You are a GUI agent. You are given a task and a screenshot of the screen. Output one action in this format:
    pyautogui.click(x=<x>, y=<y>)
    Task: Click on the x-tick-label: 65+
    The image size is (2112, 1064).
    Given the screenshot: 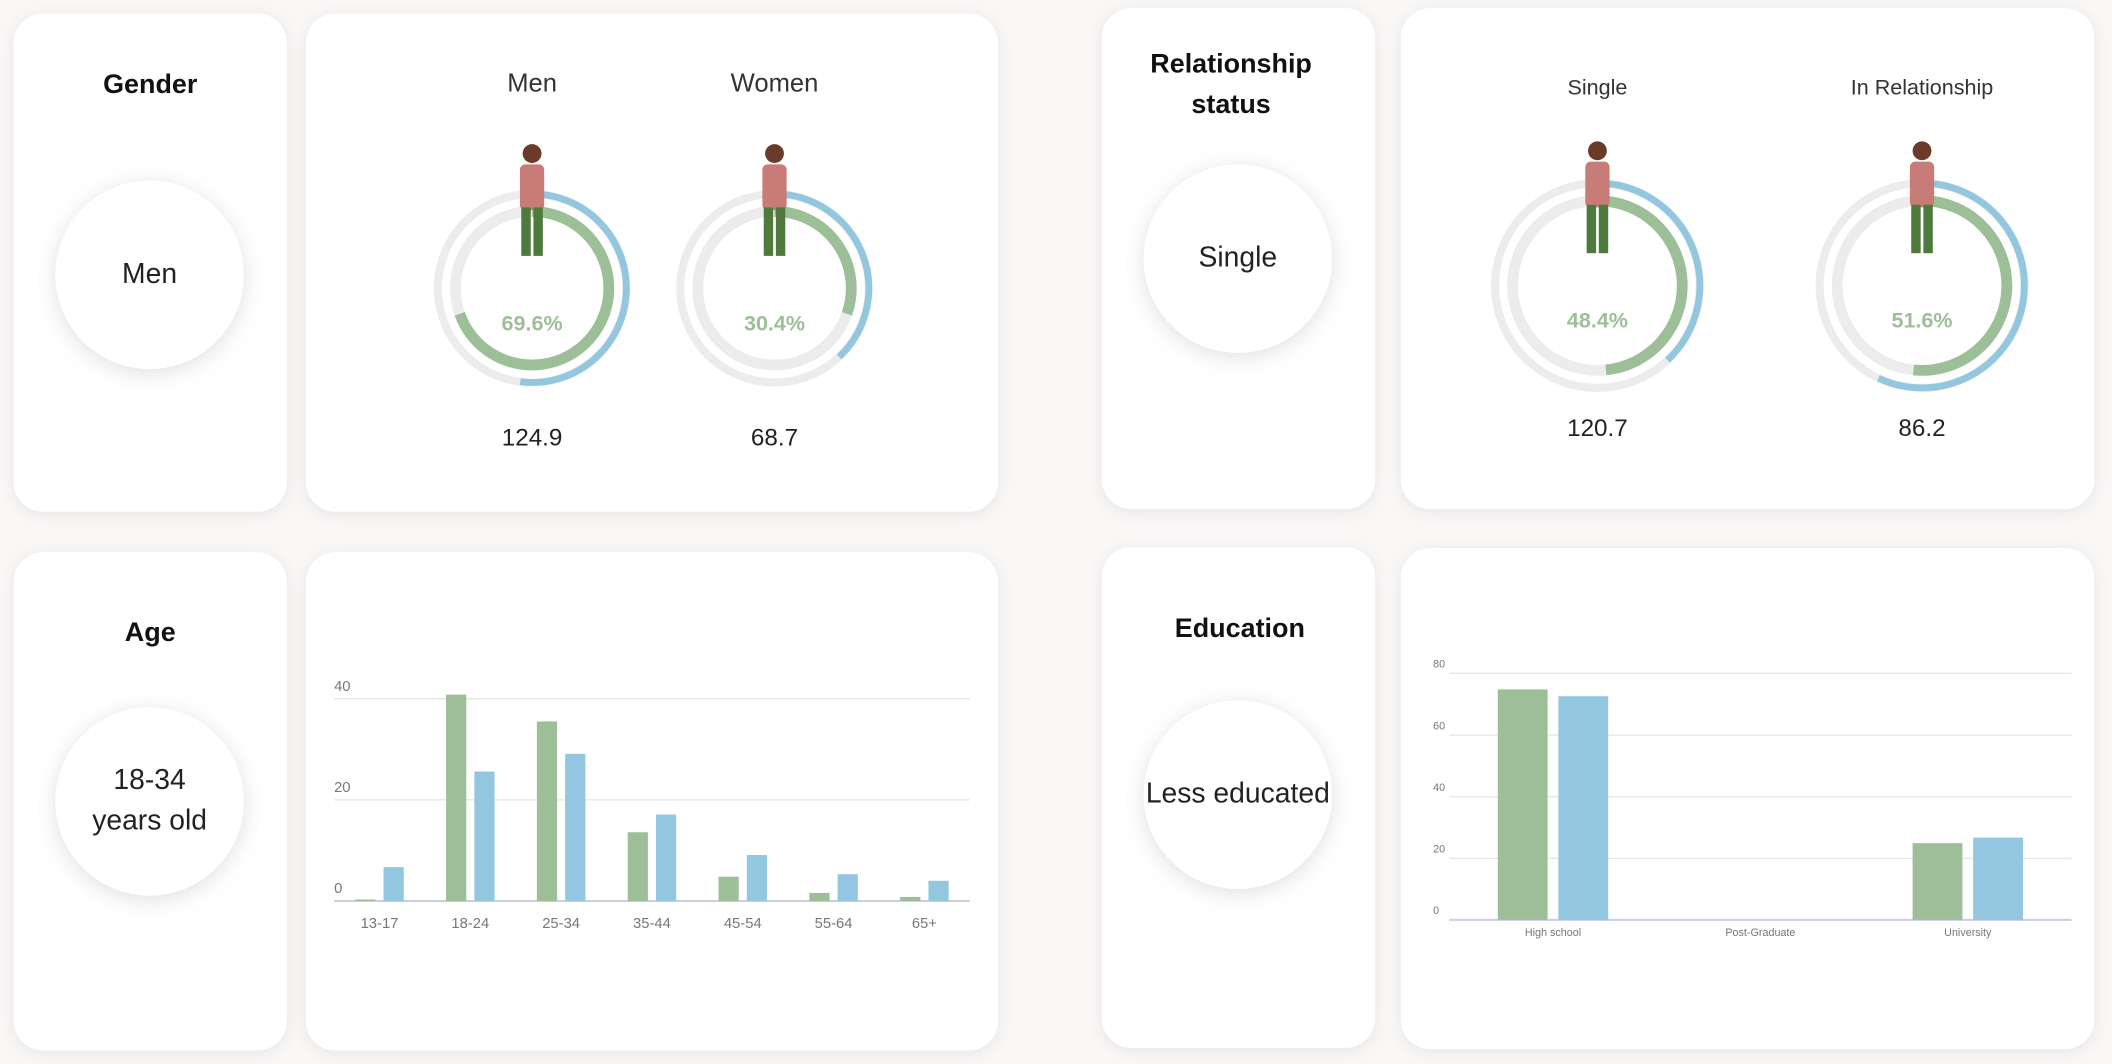 What is the action you would take?
    pyautogui.click(x=924, y=924)
    